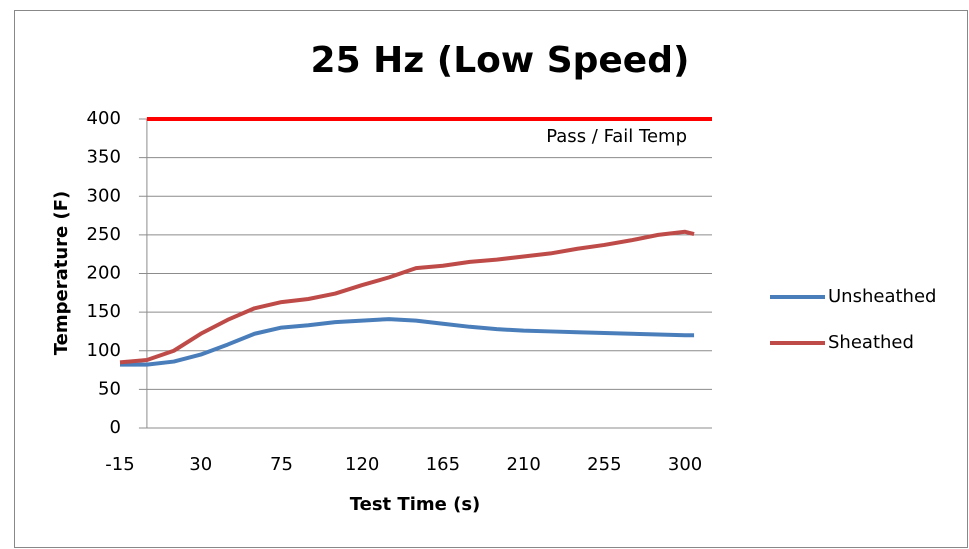 This screenshot has height=549, width=969. I want to click on x-tick-label: 30, so click(200, 464).